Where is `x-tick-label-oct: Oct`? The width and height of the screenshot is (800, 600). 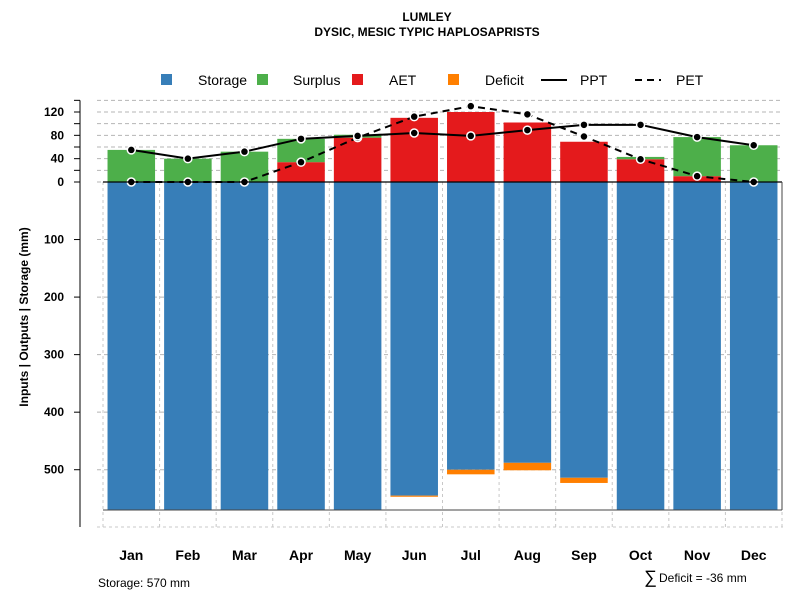
x-tick-label-oct: Oct is located at coordinates (641, 555).